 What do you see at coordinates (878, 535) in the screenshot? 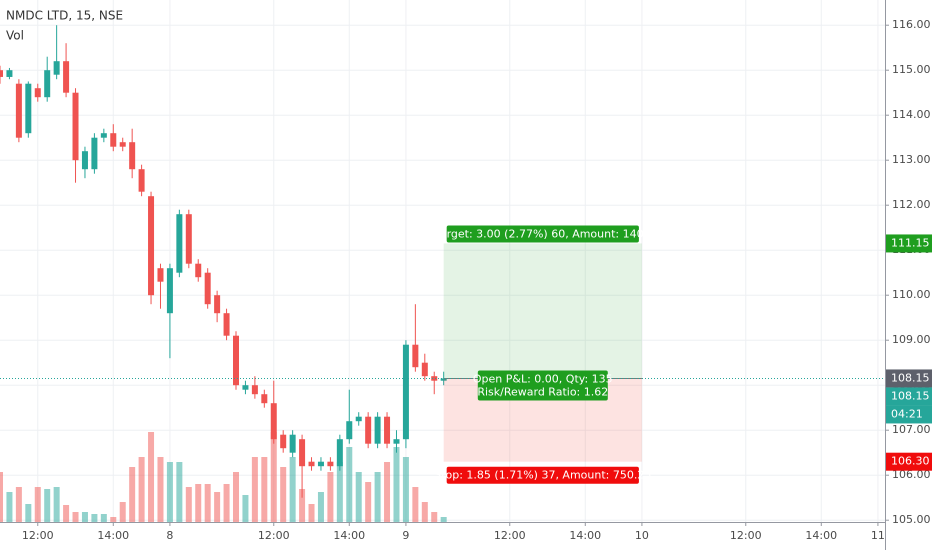
I see `x-tick-label: 11` at bounding box center [878, 535].